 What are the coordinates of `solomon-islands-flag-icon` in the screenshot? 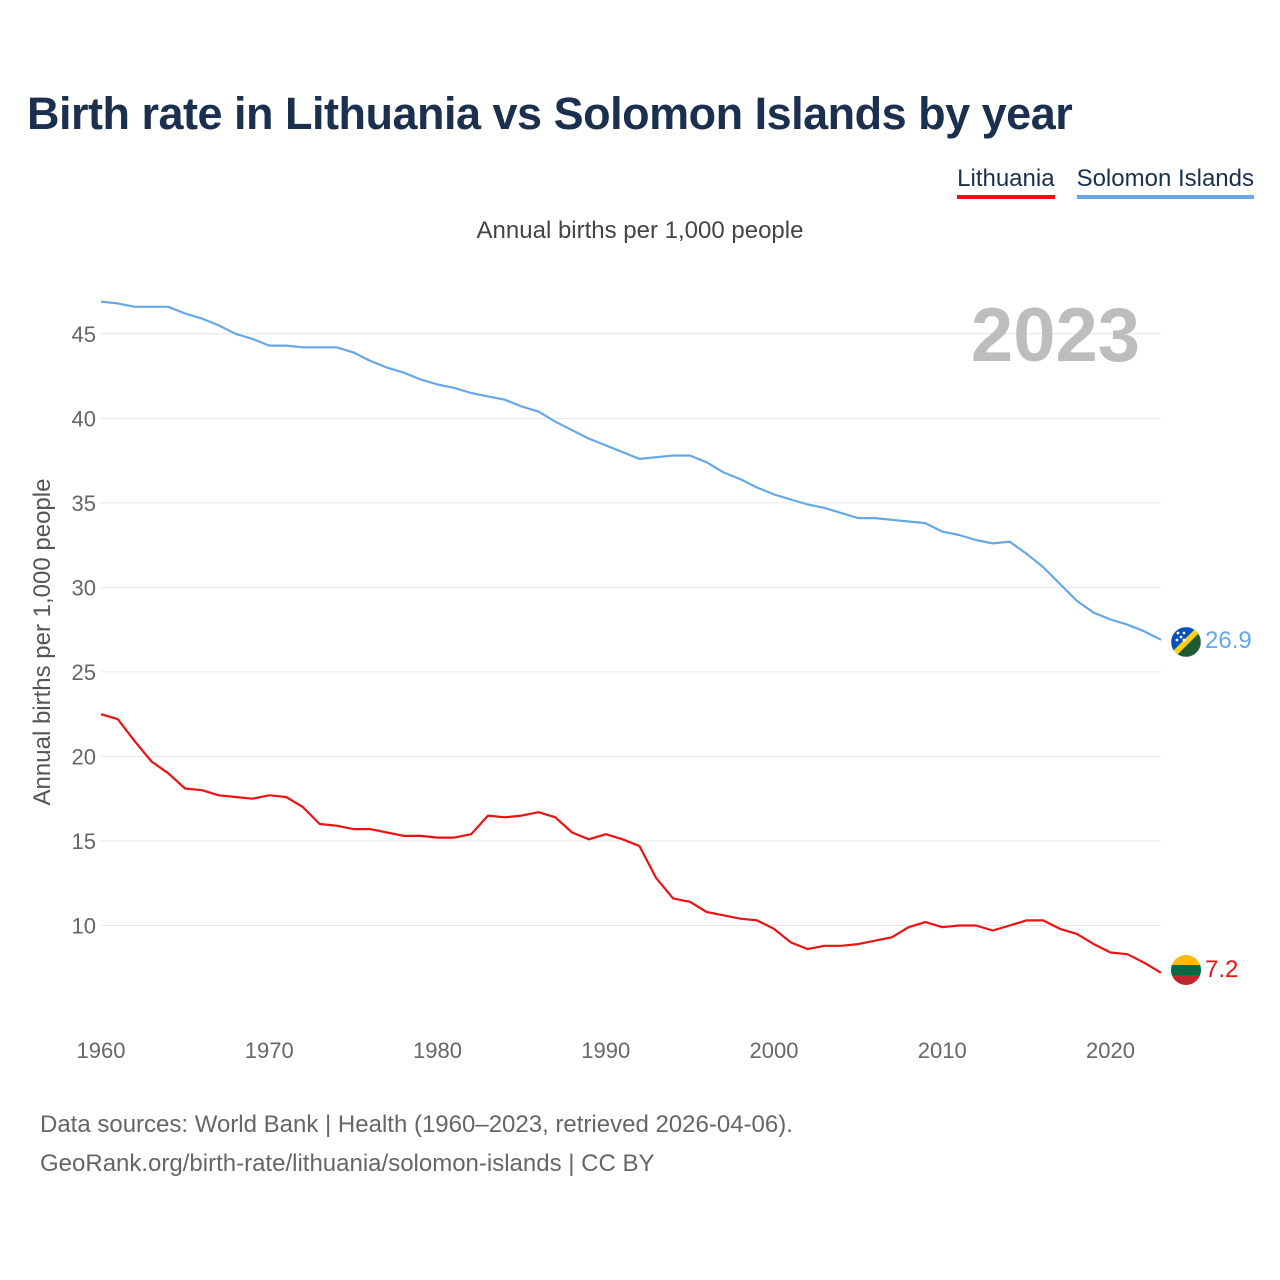 It's located at (1186, 642).